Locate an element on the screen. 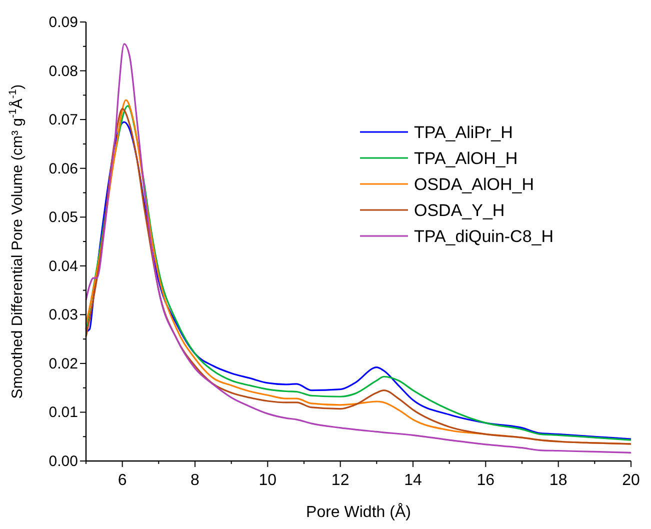  y-tick-label: 0.04 is located at coordinates (63, 266).